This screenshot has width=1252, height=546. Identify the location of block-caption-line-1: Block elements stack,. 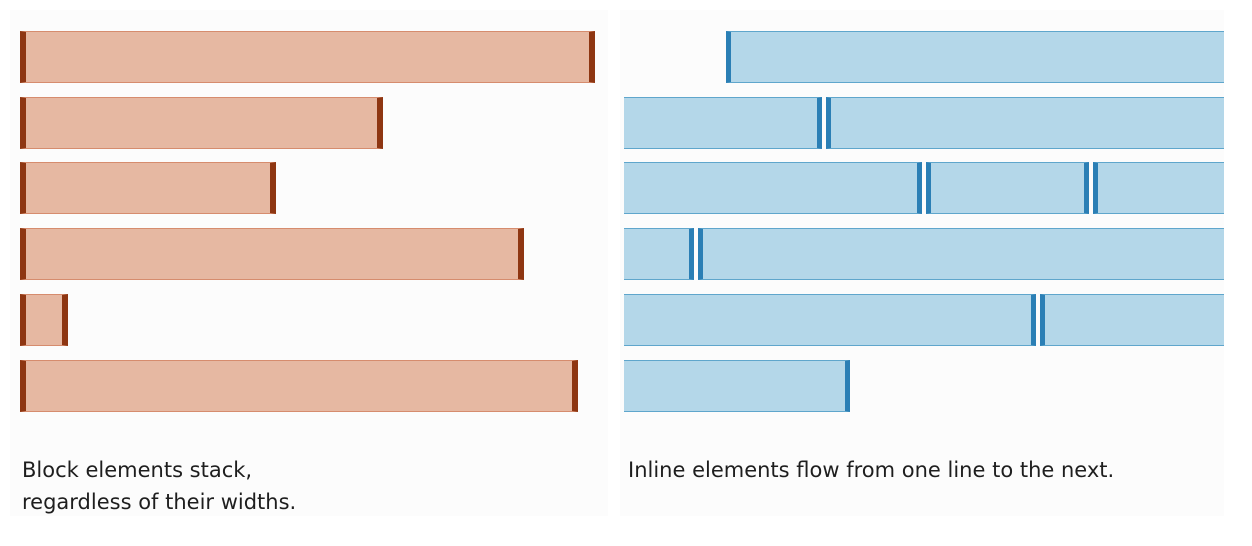
(137, 470).